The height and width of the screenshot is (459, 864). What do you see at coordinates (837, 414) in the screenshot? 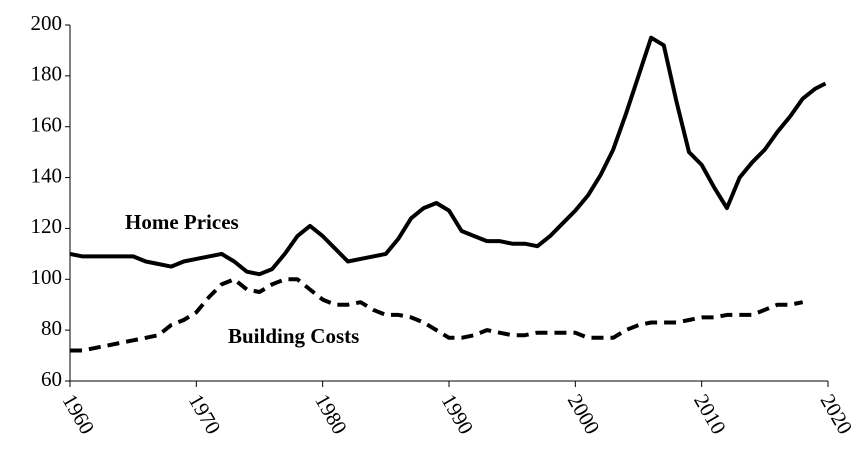
I see `x-tick-label: 2020` at bounding box center [837, 414].